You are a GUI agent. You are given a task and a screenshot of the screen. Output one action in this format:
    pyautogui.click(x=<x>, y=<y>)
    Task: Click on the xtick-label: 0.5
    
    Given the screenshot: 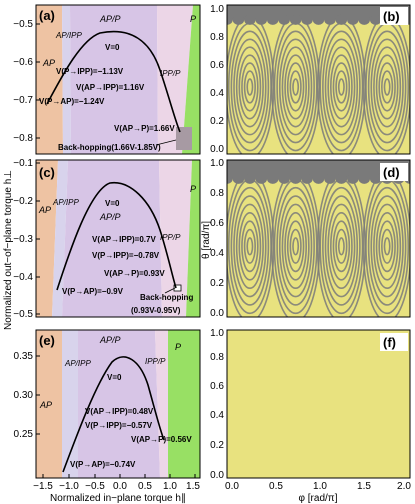 What is the action you would take?
    pyautogui.click(x=276, y=486)
    